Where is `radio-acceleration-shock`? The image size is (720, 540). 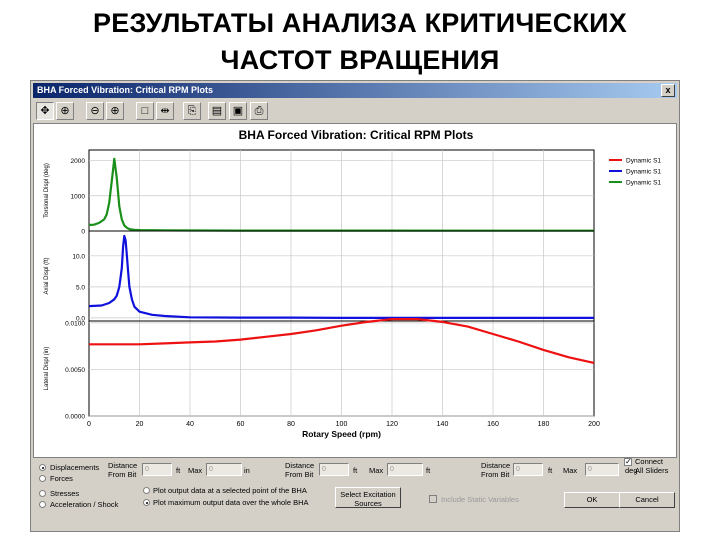
radio-acceleration-shock is located at coordinates (42, 504).